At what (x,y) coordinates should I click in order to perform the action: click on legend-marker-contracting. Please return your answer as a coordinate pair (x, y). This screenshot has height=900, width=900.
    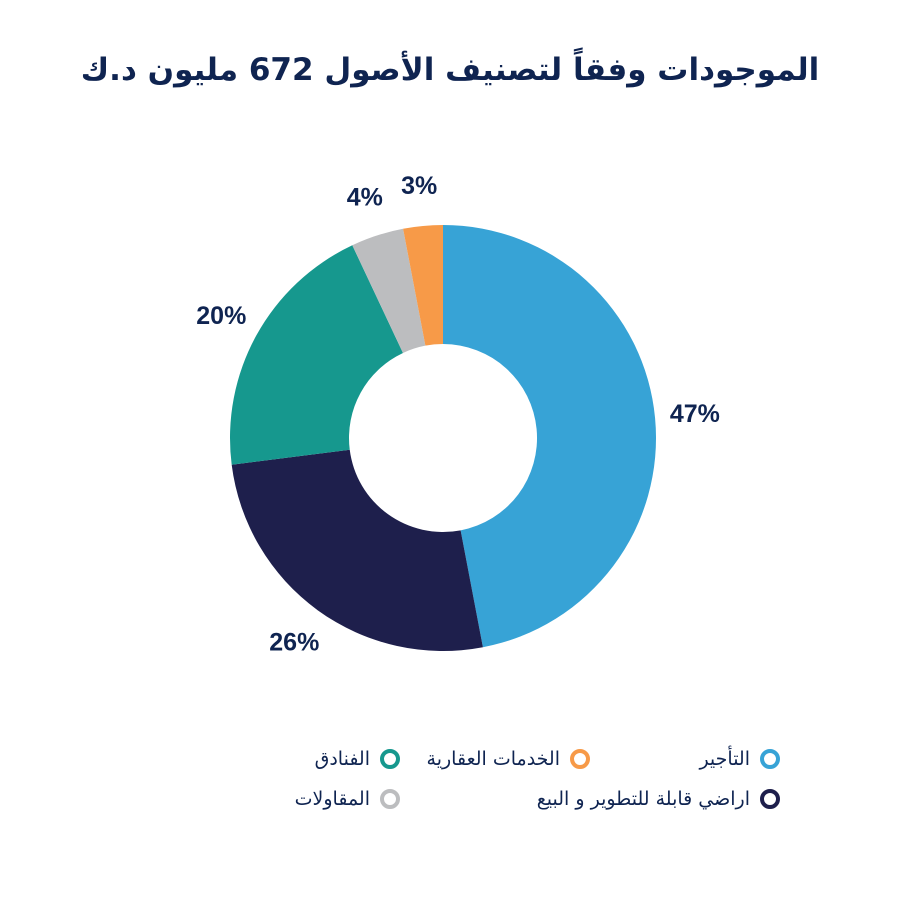
    Looking at the image, I should click on (390, 799).